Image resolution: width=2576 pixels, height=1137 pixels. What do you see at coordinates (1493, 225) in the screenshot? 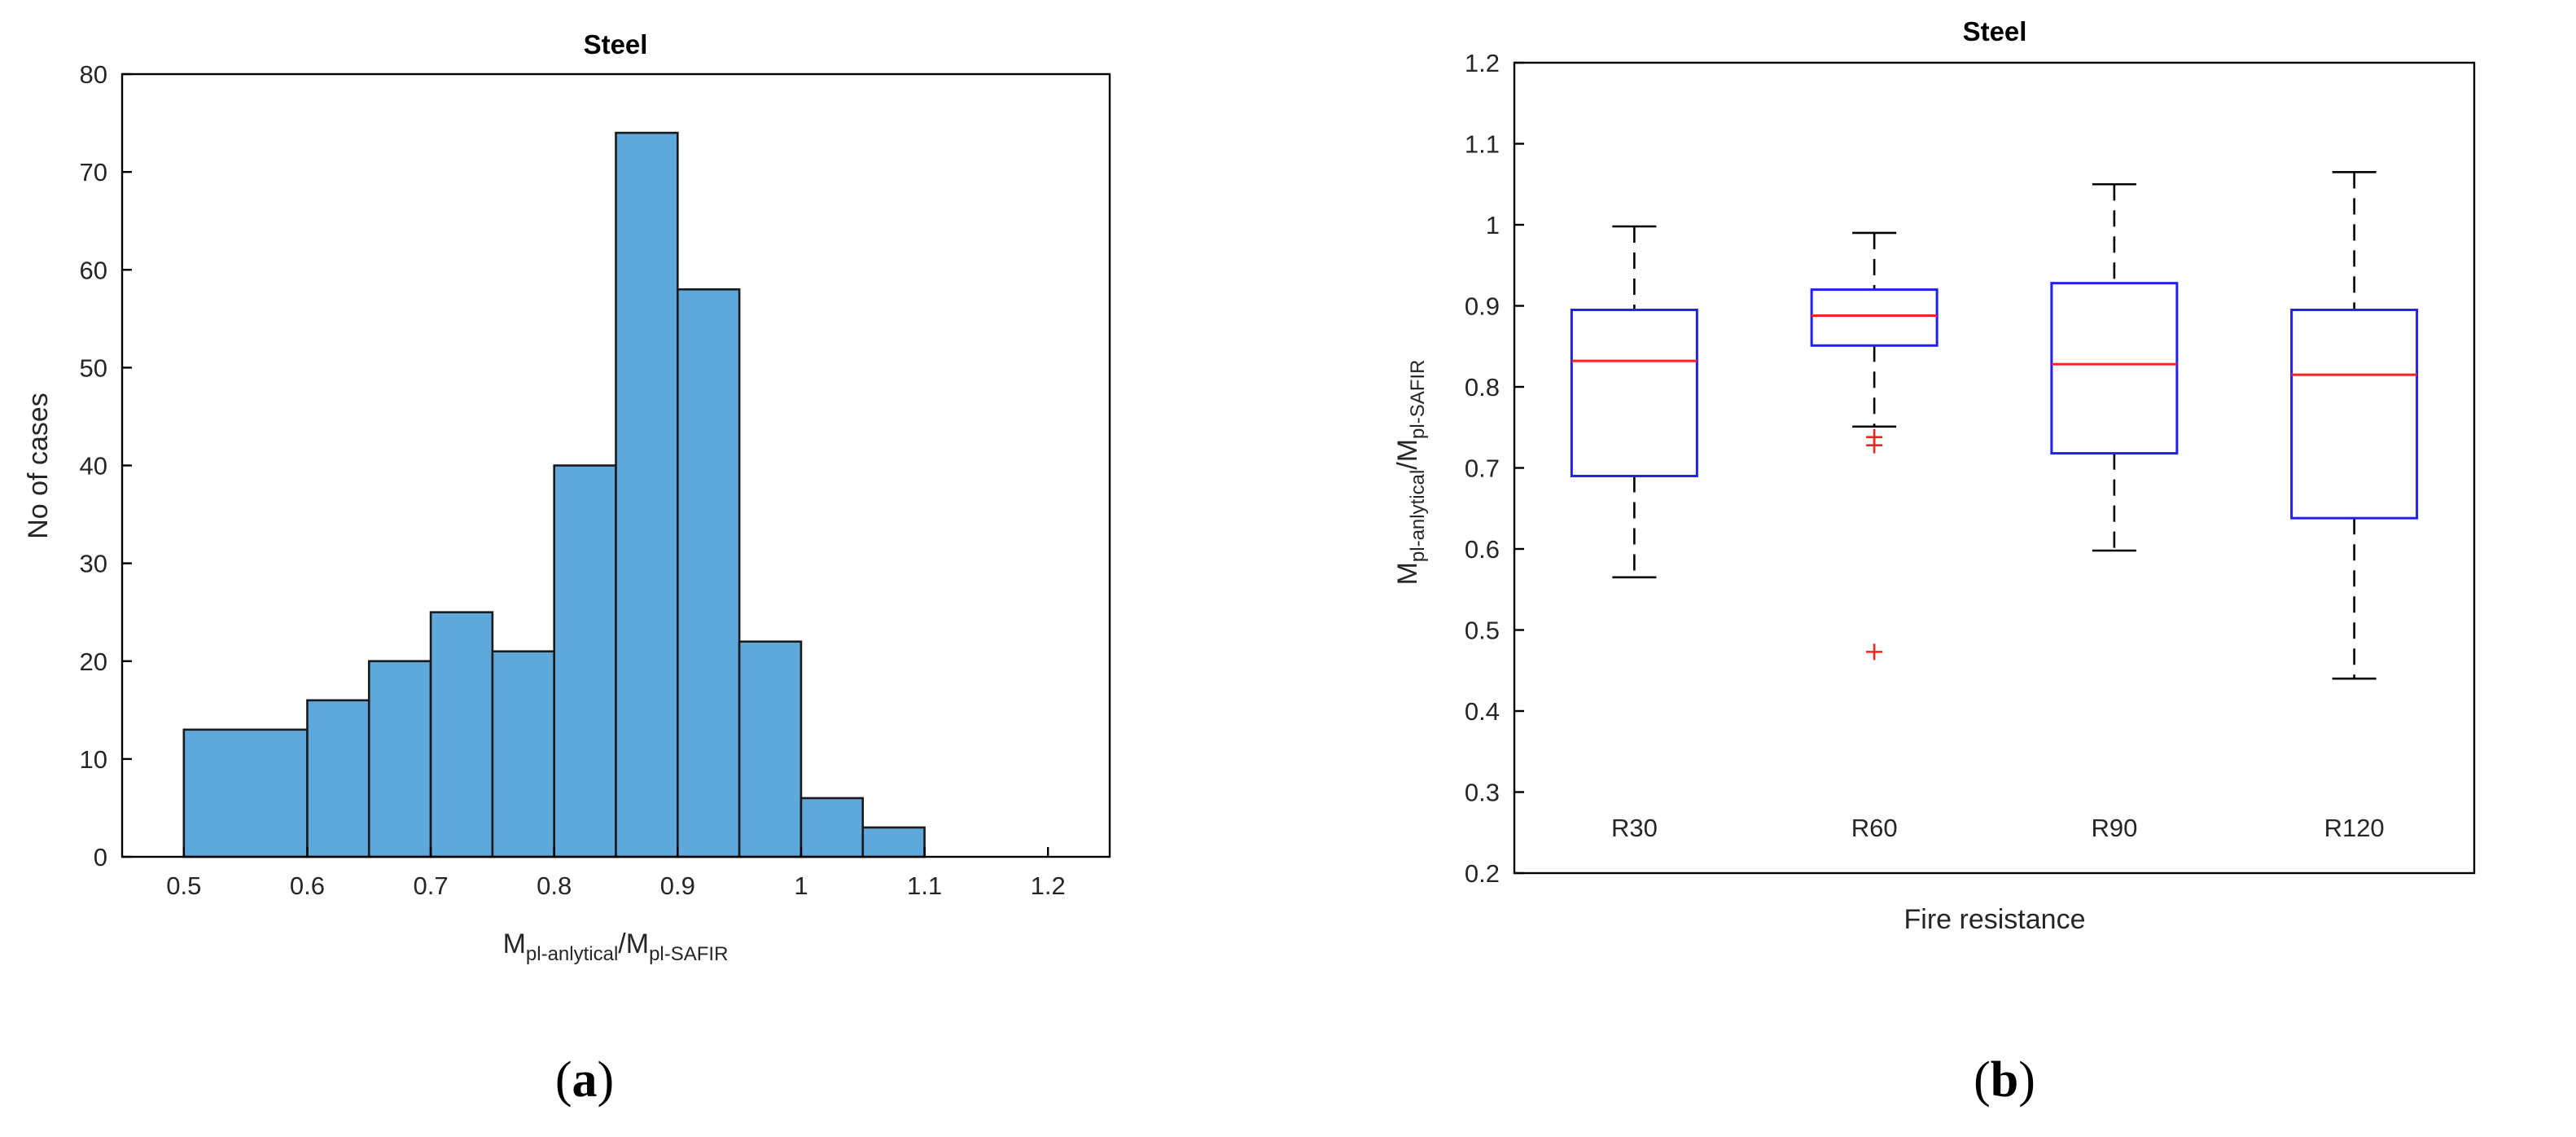
I see `boxplot-y-tick-label: 1` at bounding box center [1493, 225].